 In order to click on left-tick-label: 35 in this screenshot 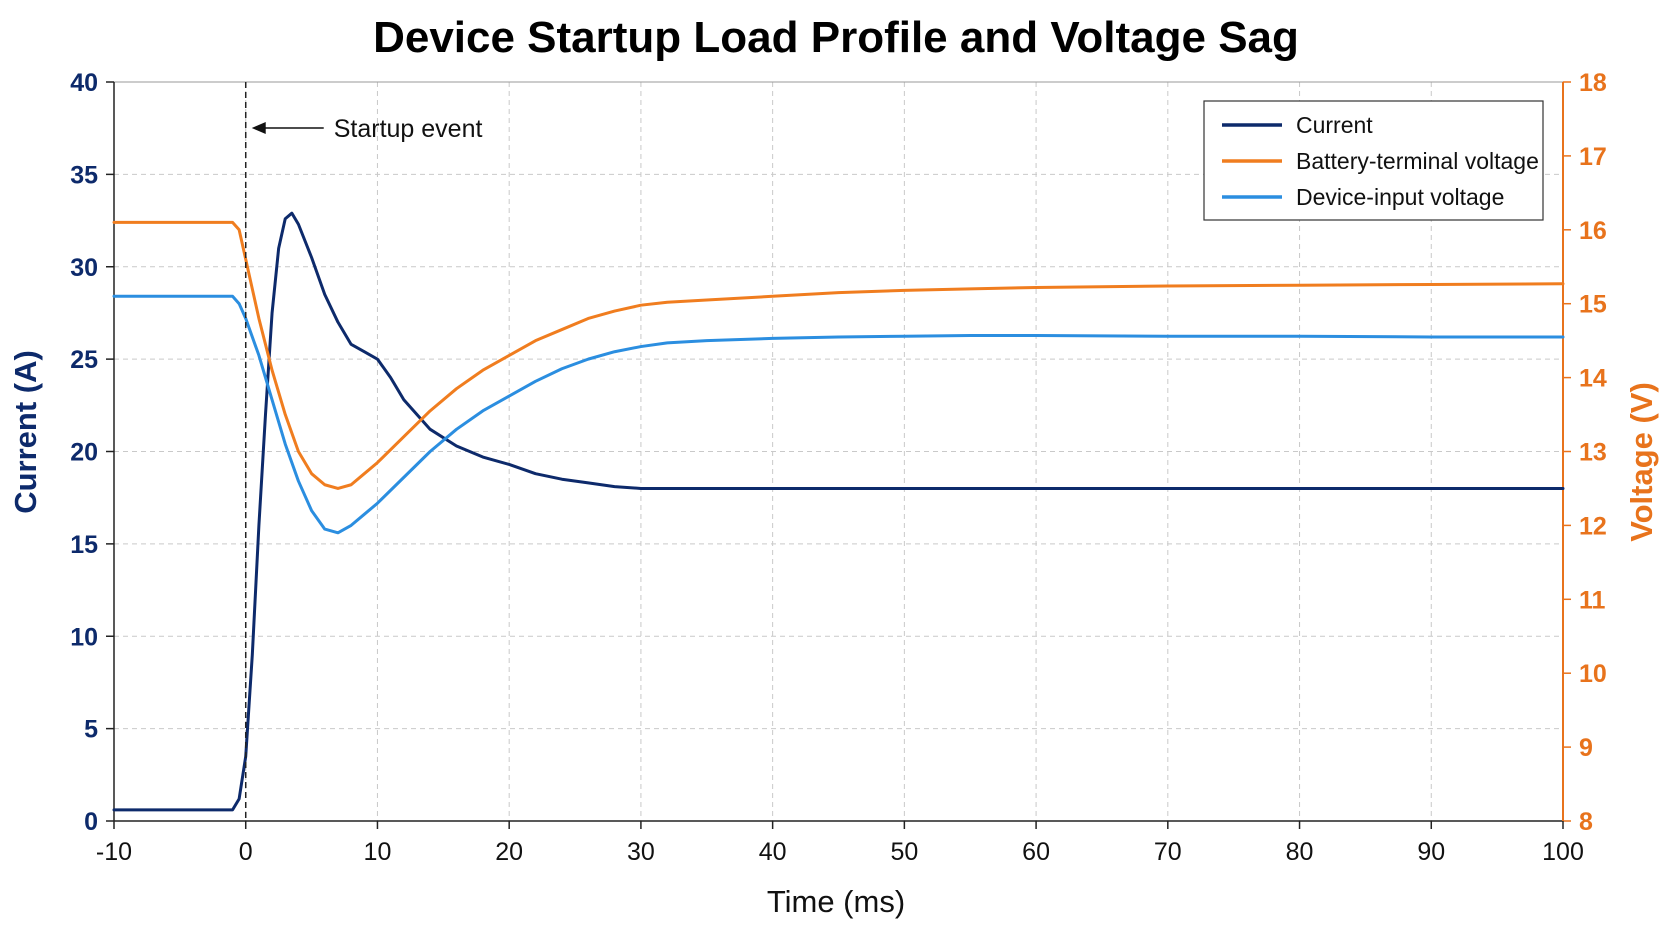, I will do `click(84, 175)`.